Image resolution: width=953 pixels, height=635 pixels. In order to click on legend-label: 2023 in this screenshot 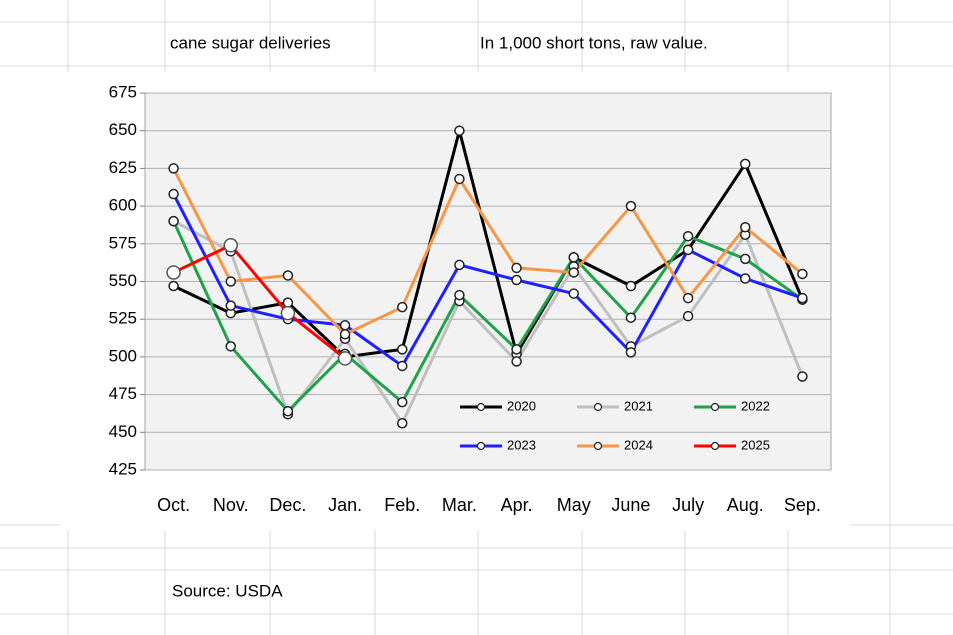, I will do `click(521, 444)`.